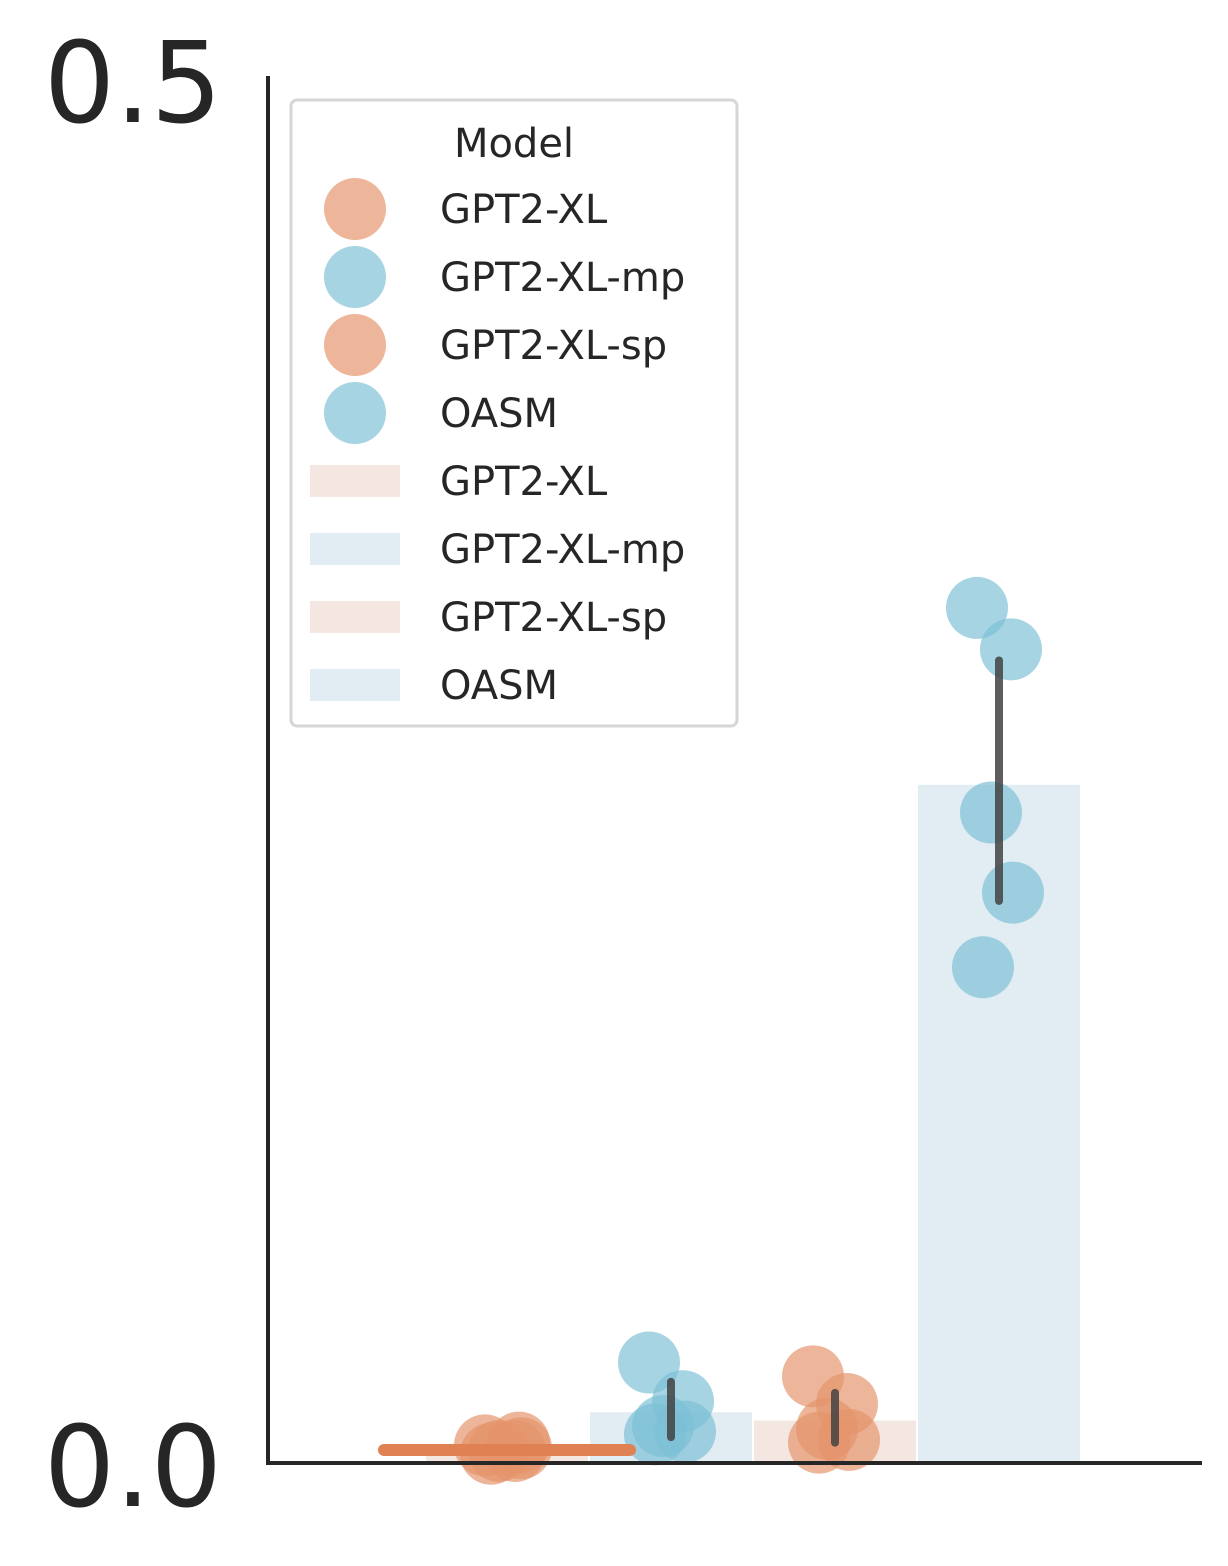 The height and width of the screenshot is (1566, 1228). I want to click on legend-label-3: OASM, so click(499, 414).